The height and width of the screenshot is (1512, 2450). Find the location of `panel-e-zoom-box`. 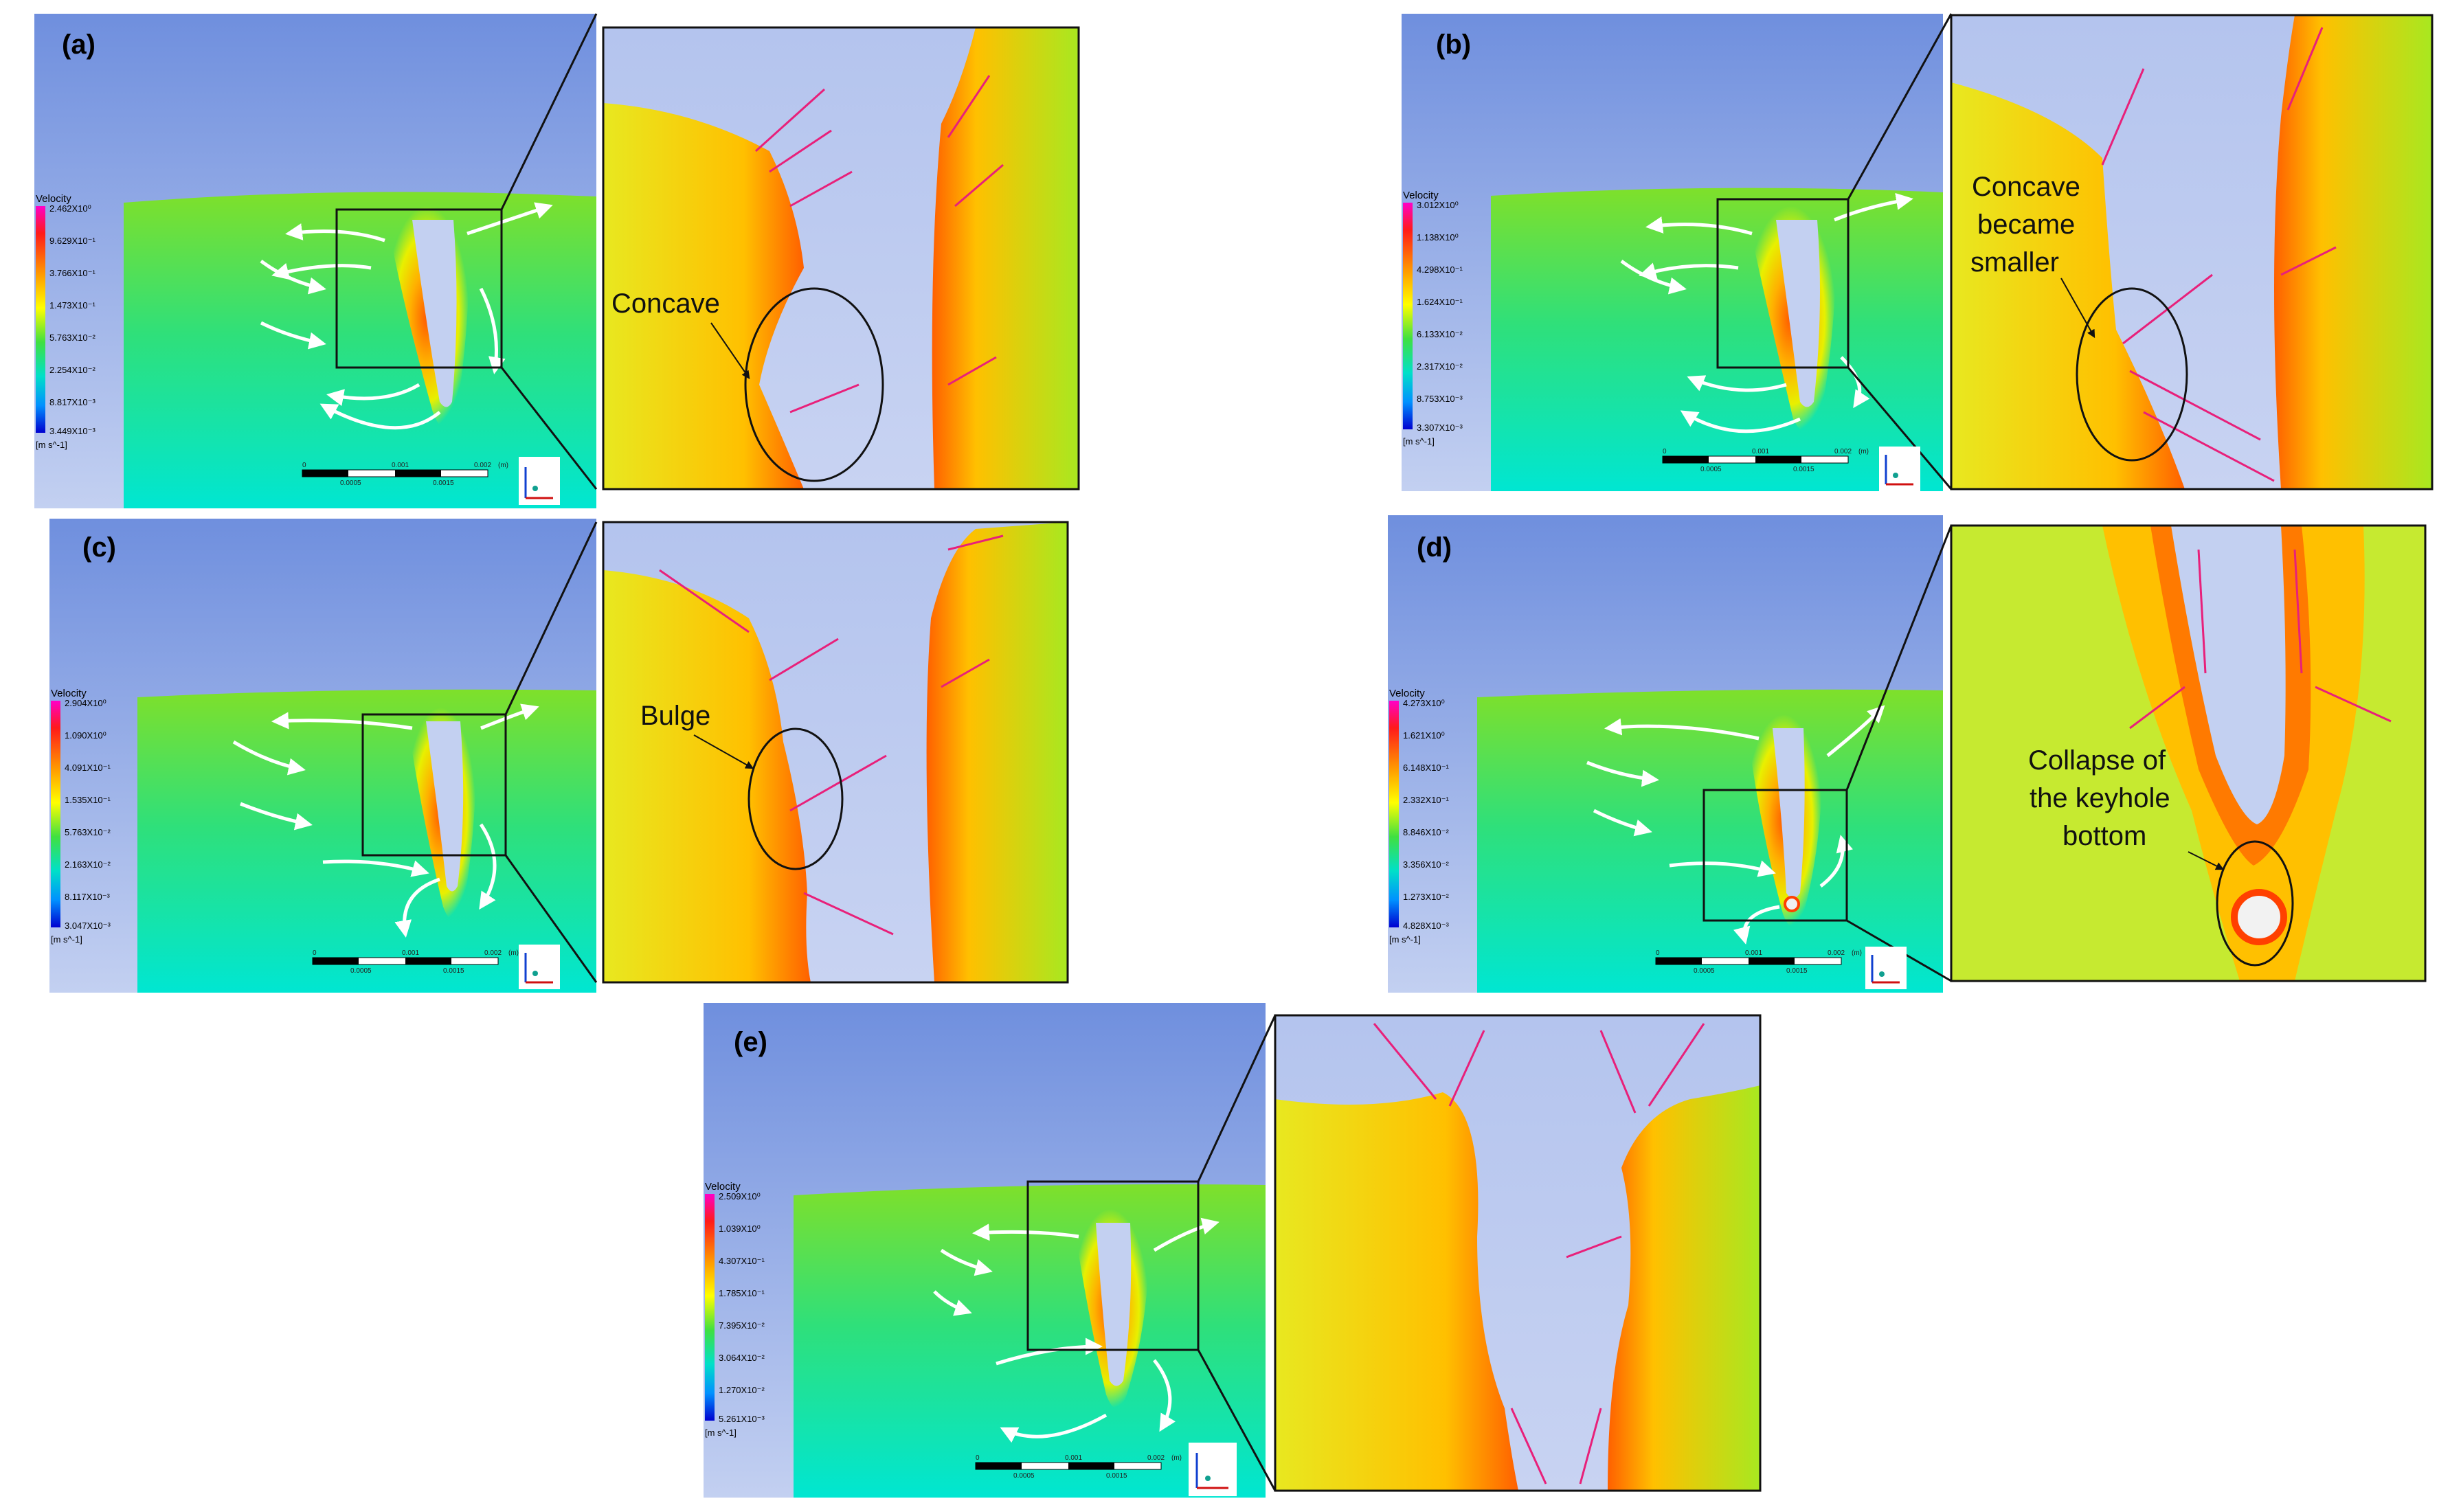

panel-e-zoom-box is located at coordinates (1113, 1265).